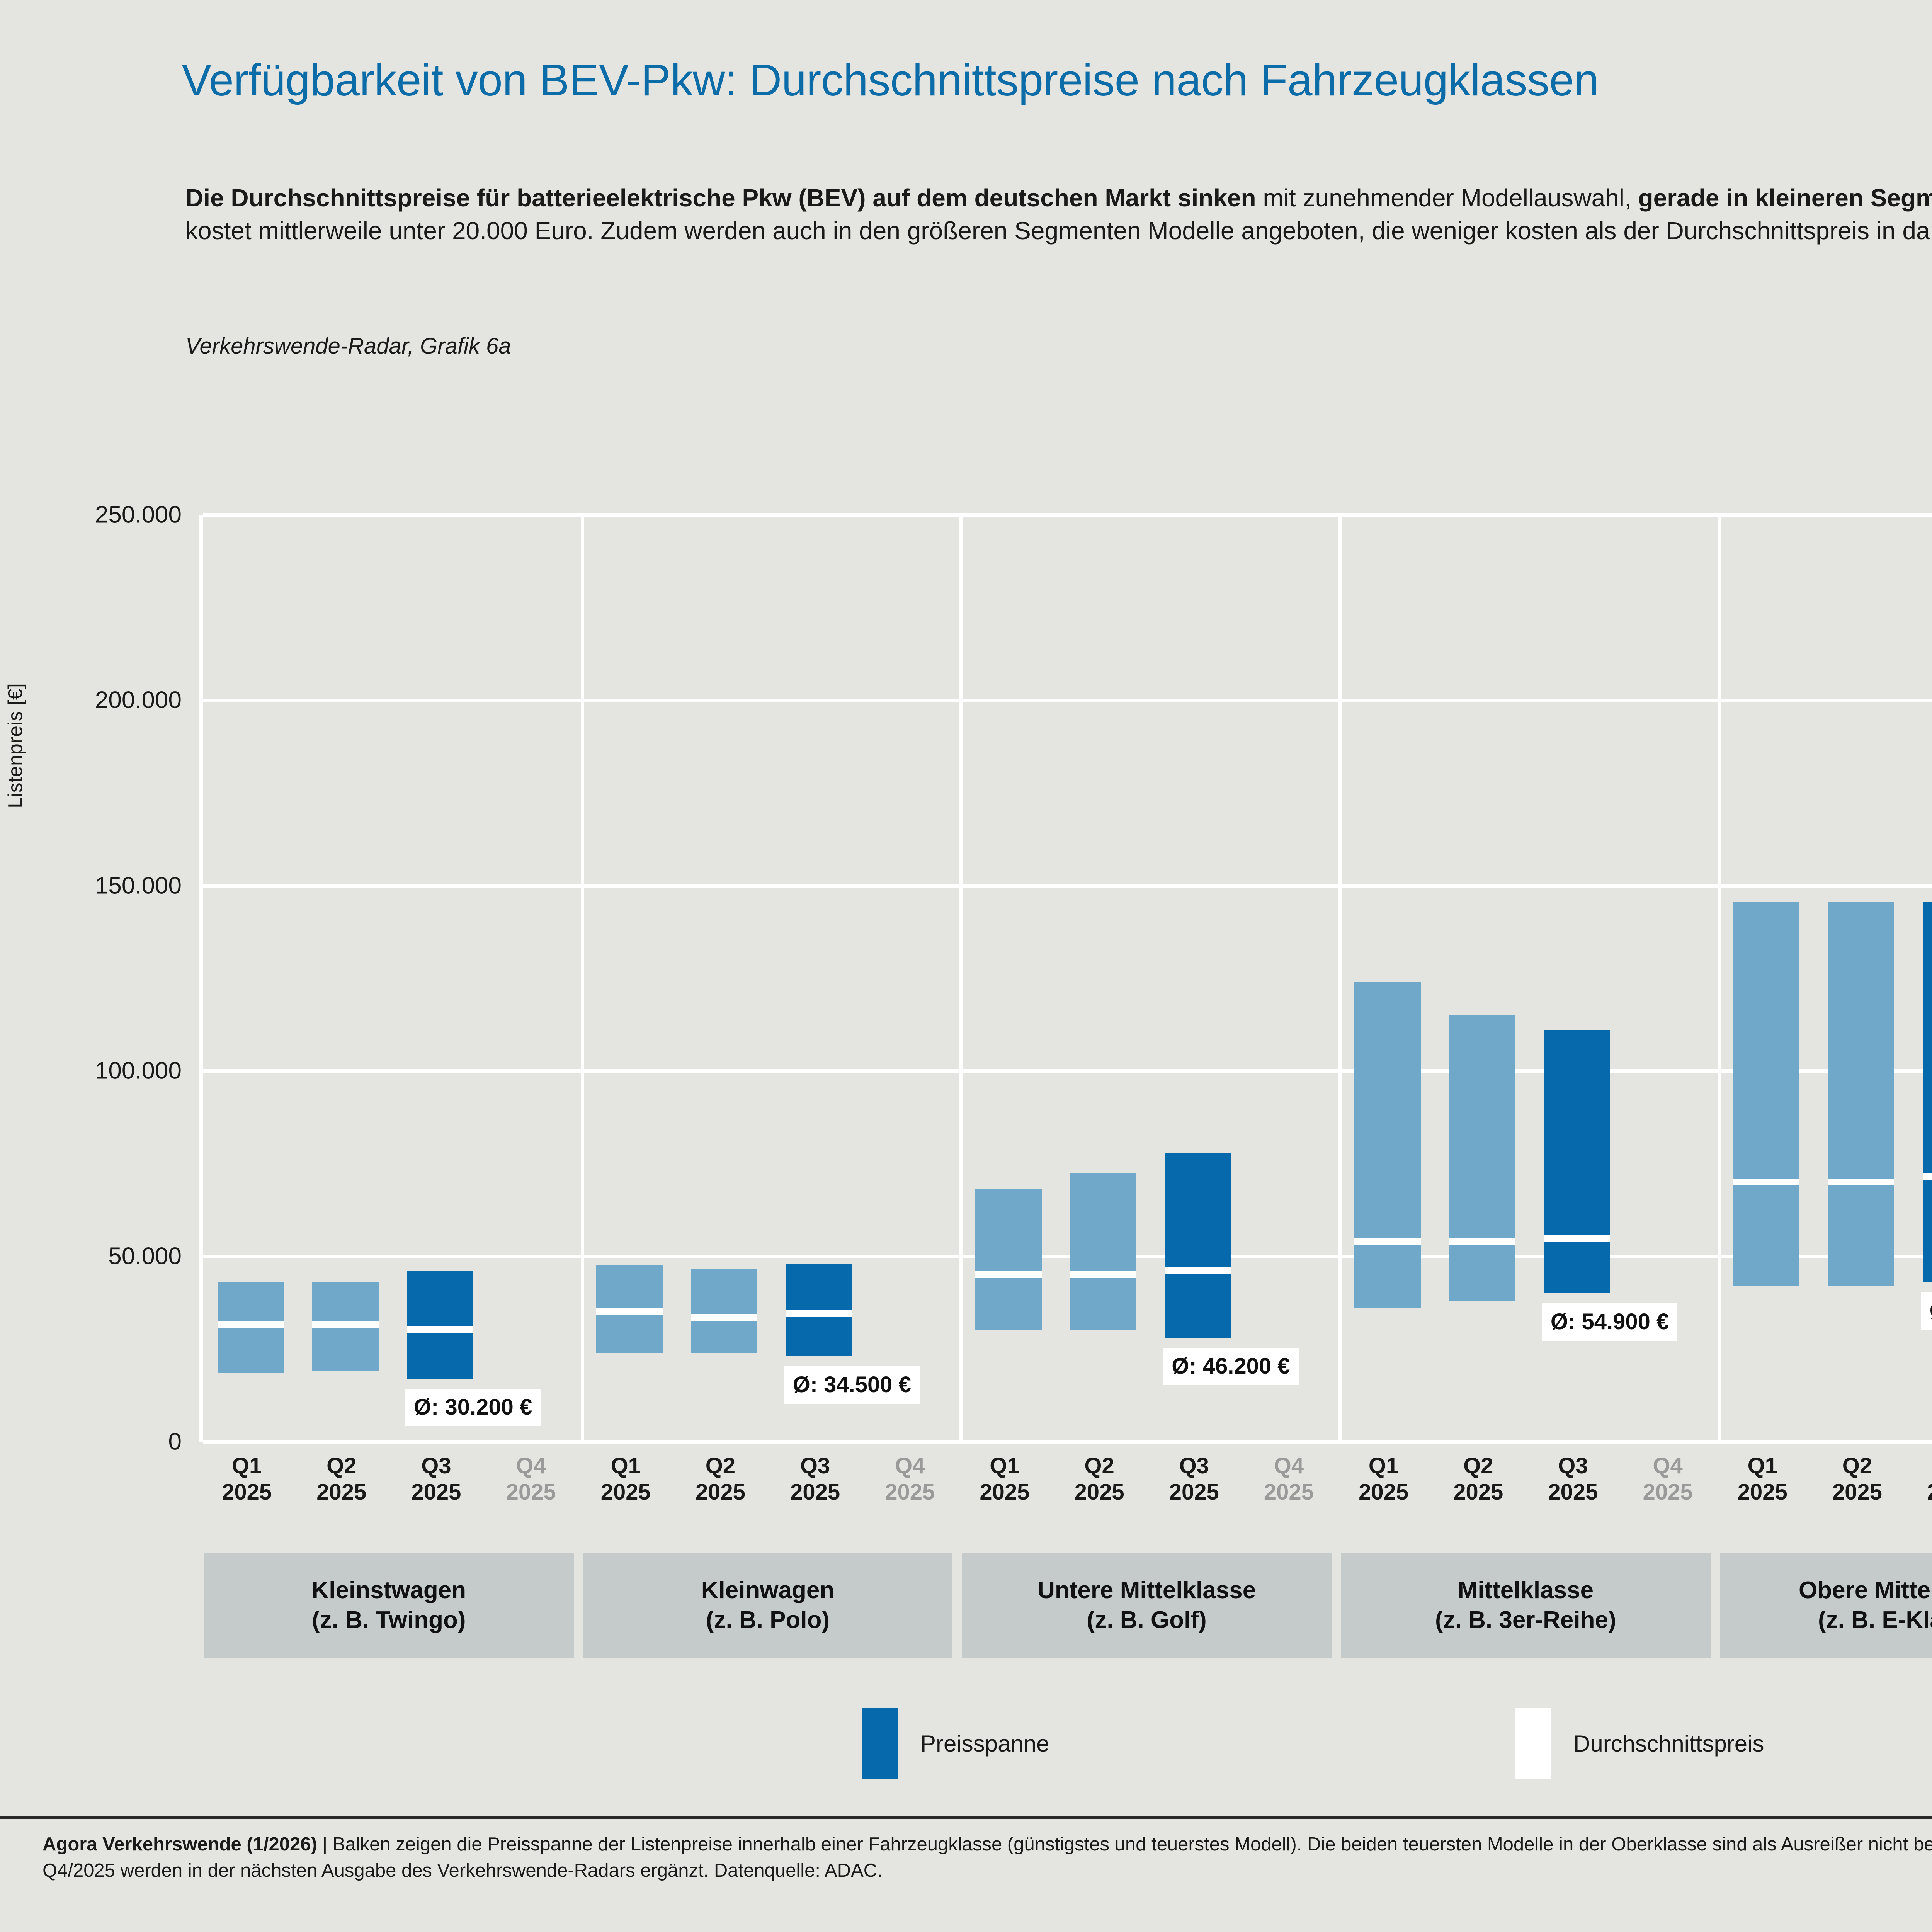 This screenshot has width=1932, height=1932. Describe the element at coordinates (1875, 1620) in the screenshot. I see `vehicle-class-example: (z. B. E-Klasse)` at that location.